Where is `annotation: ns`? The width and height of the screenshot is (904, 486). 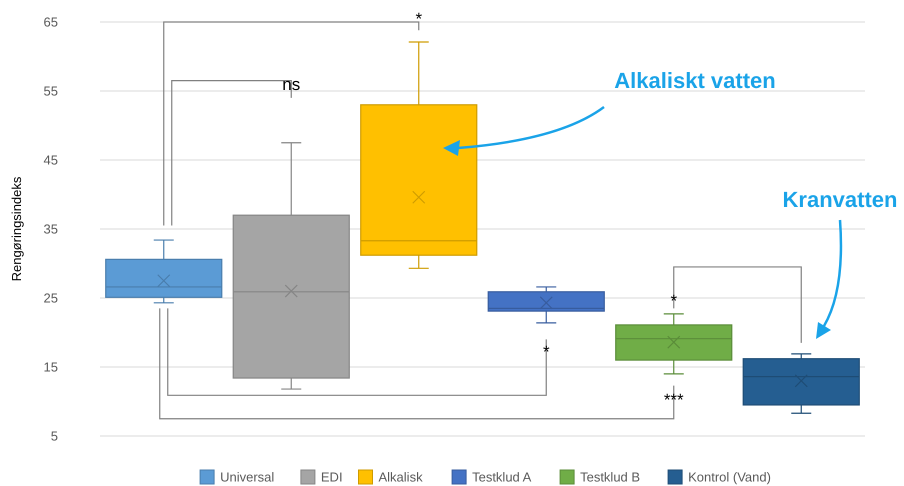
annotation: ns is located at coordinates (291, 84).